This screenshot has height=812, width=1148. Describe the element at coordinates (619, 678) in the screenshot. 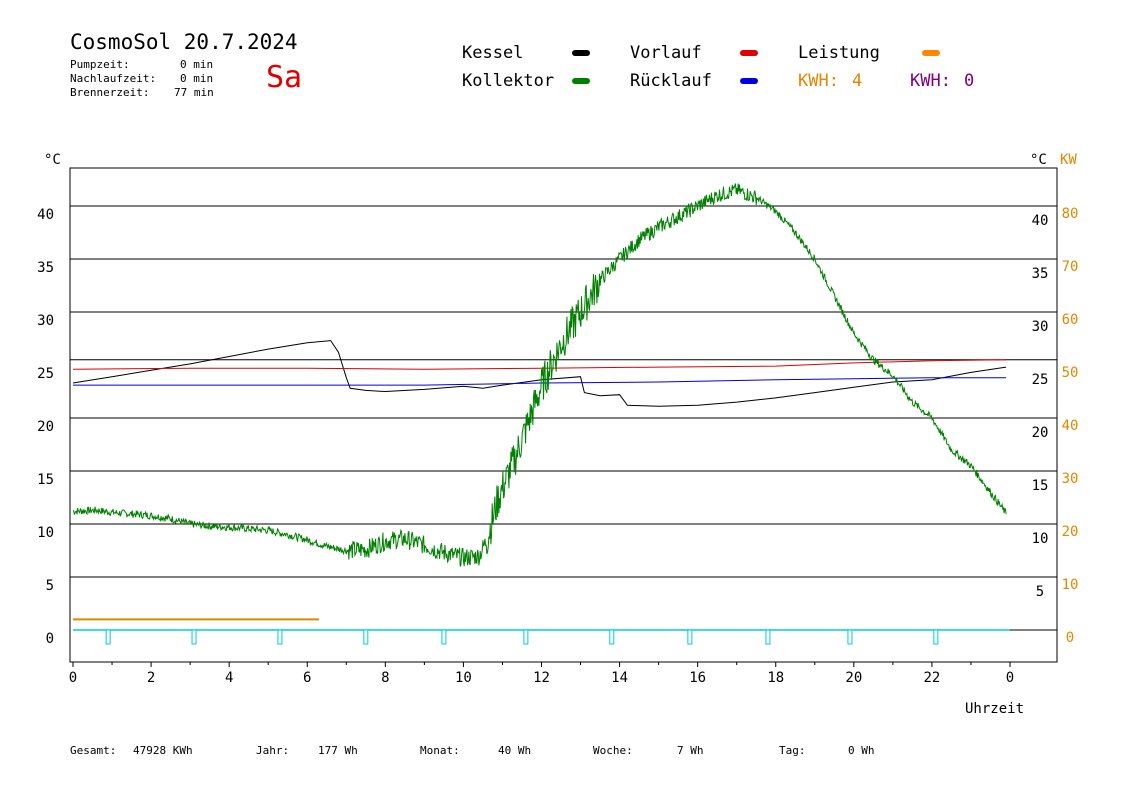

I see `x-tick-label-7: 14` at that location.